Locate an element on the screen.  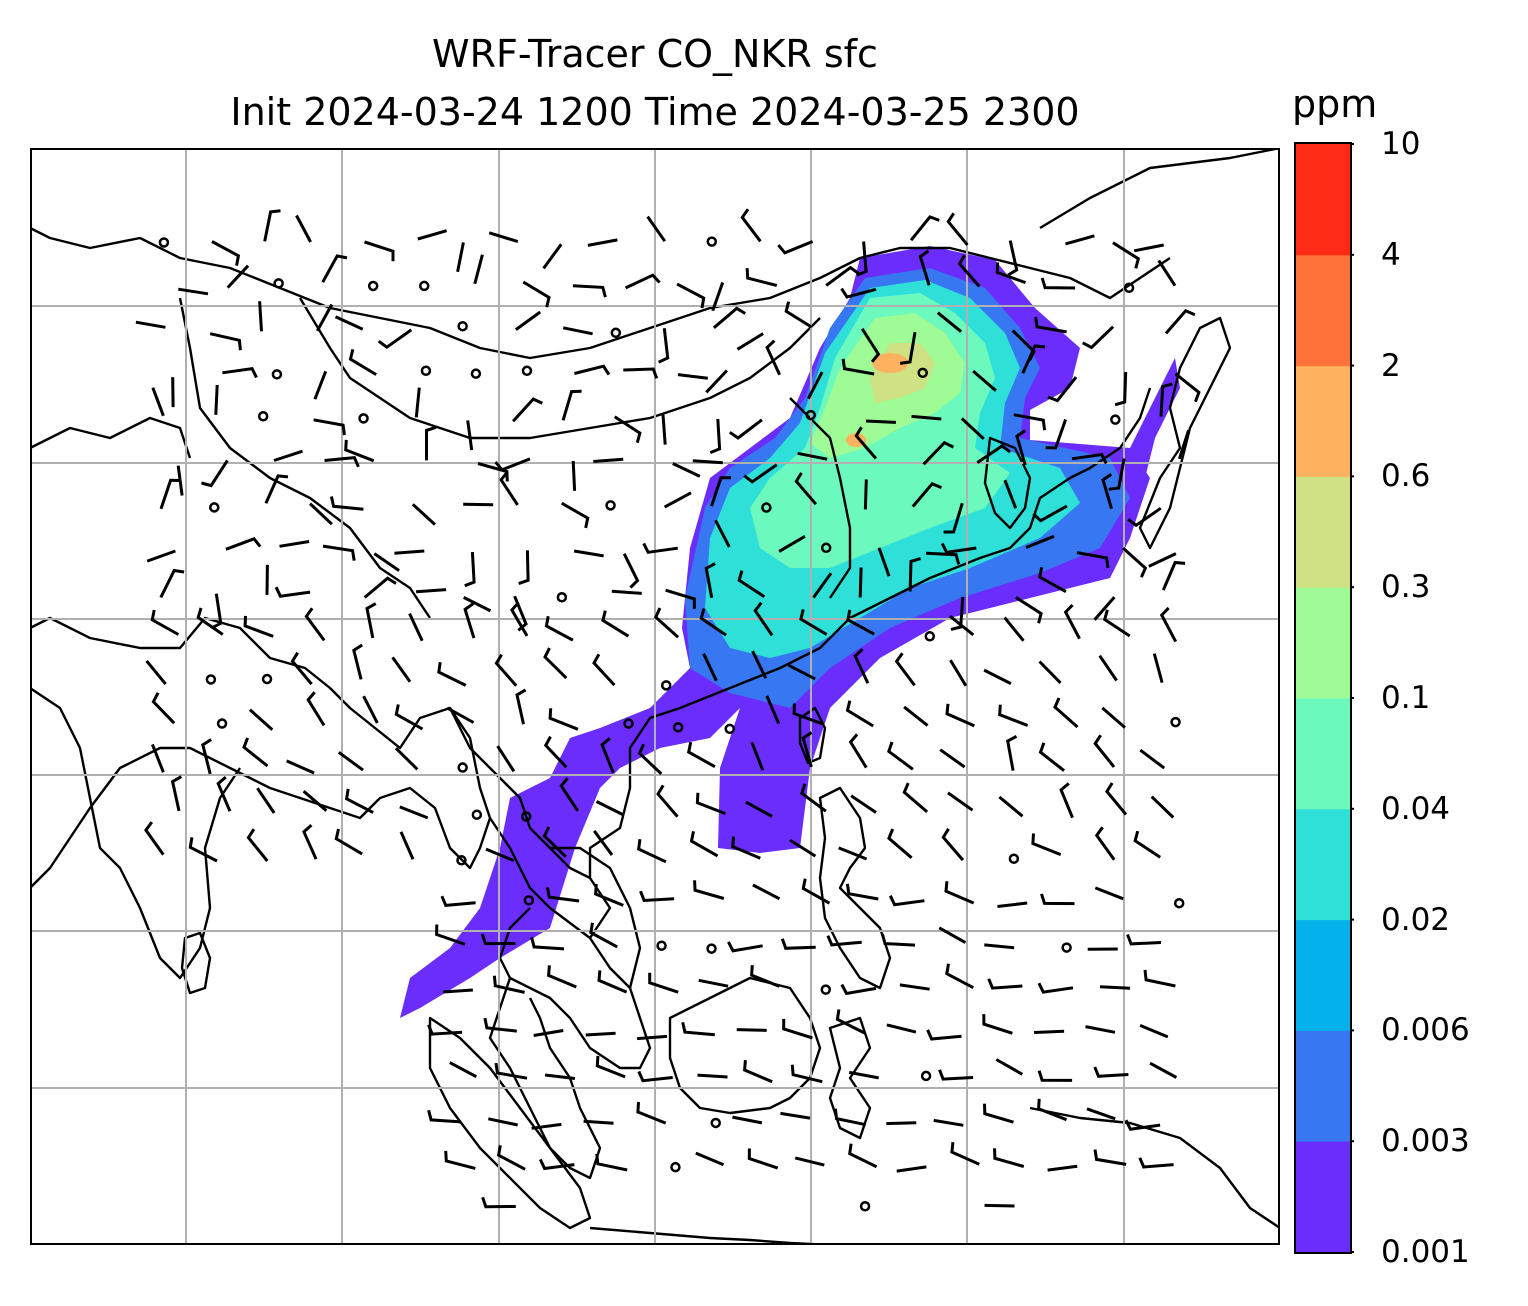
colorbar-tick-label: 0.04 is located at coordinates (1416, 808).